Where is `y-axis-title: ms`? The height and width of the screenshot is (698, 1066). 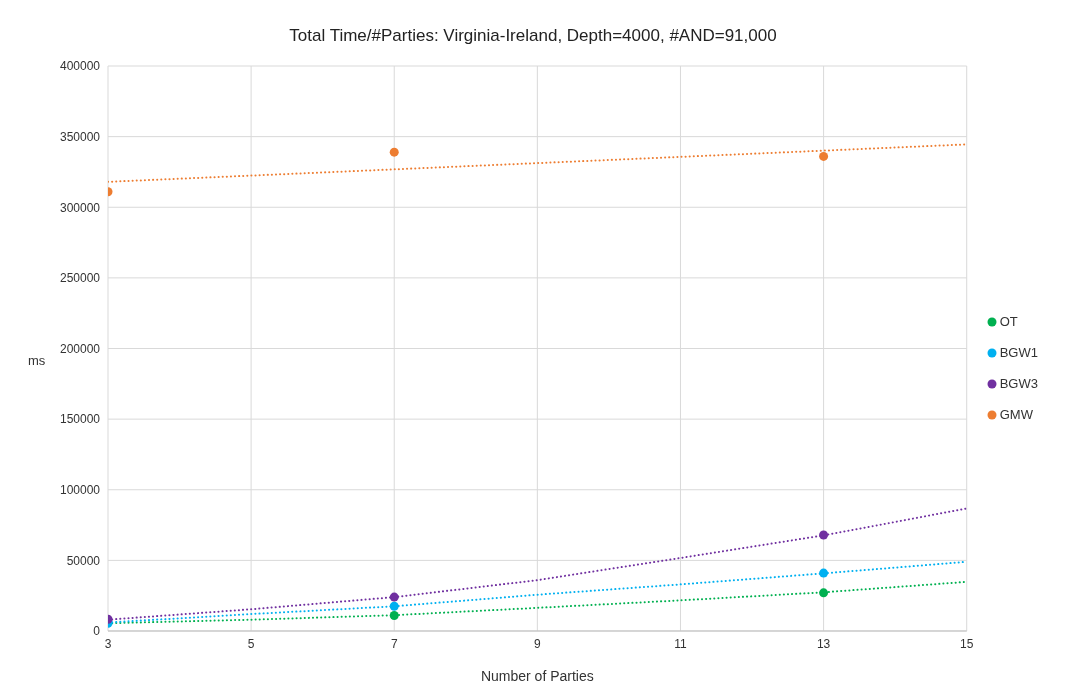
y-axis-title: ms is located at coordinates (37, 360).